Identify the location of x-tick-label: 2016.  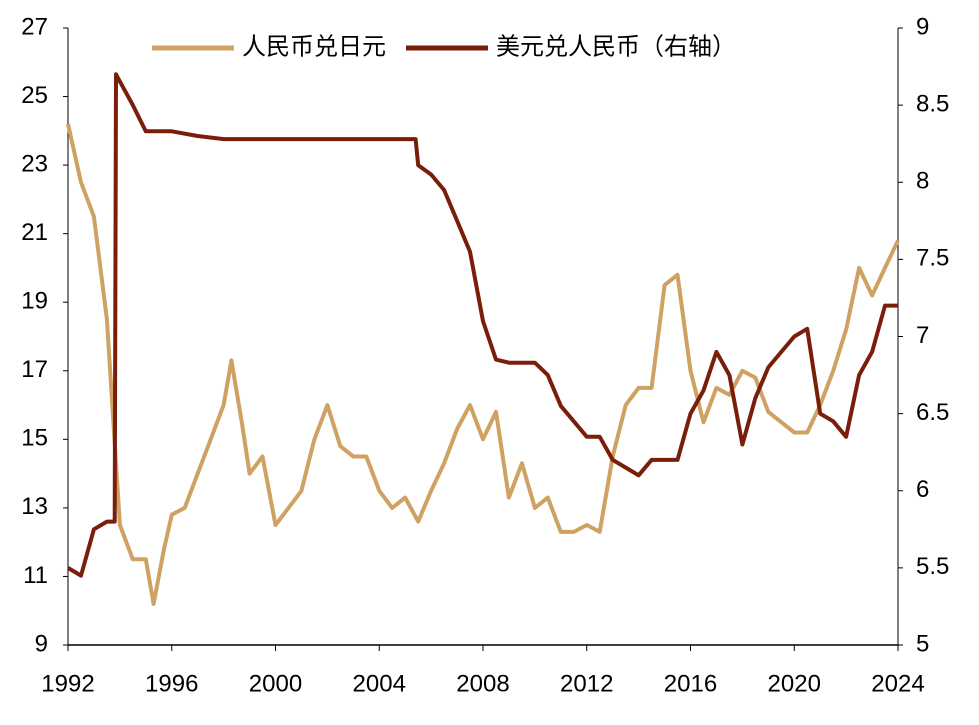
(690, 683).